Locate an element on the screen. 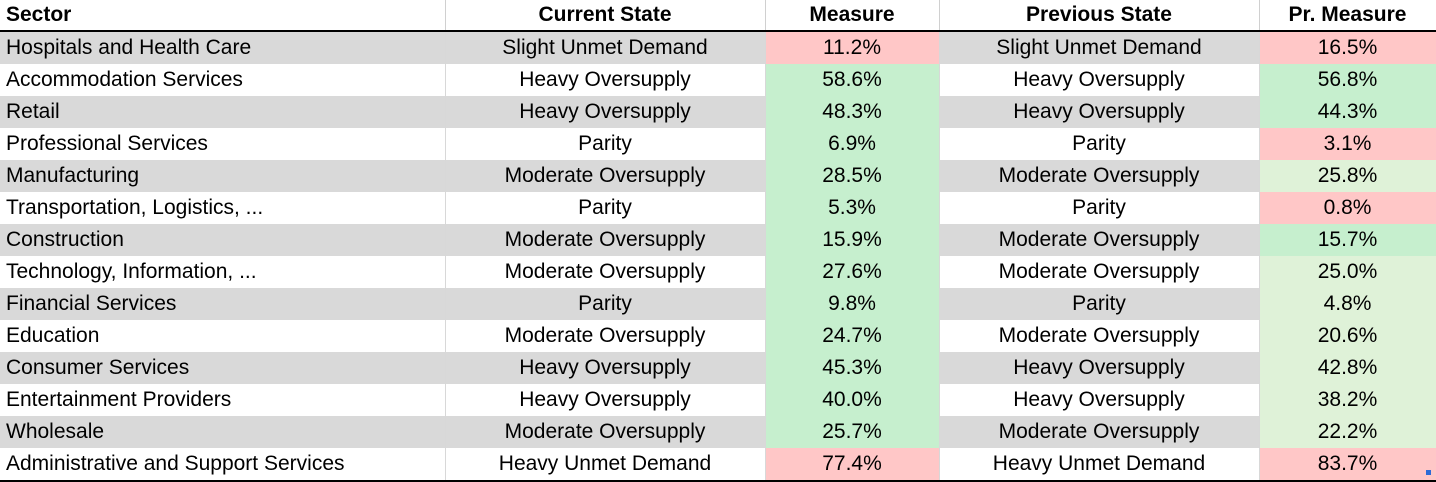 The height and width of the screenshot is (482, 1436). sector-cell: Financial Services is located at coordinates (223, 304).